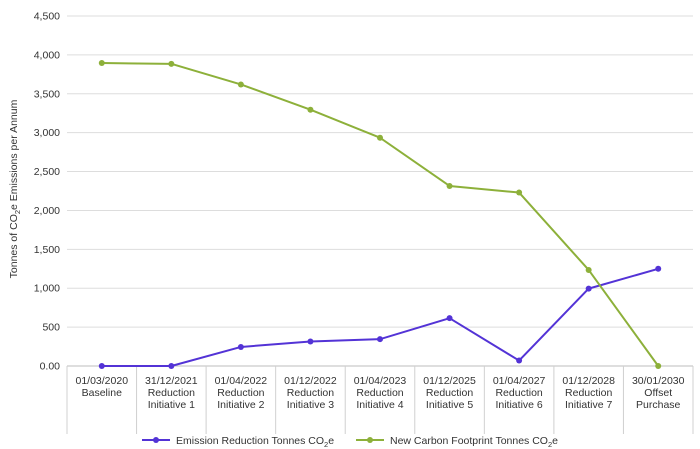 Image resolution: width=700 pixels, height=449 pixels. I want to click on x-tick-label: 01/12/2025 Reduction Initiative 5, so click(449, 393).